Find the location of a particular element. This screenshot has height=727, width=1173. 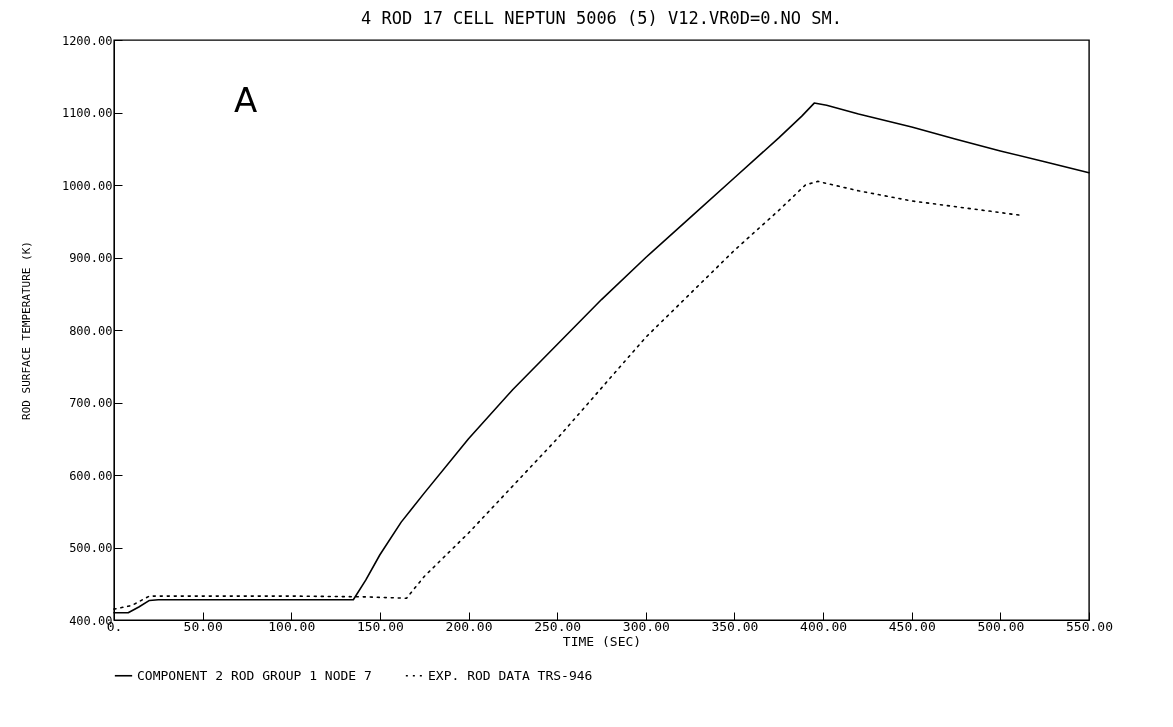

x-tick-label: 500.00 is located at coordinates (1001, 626).